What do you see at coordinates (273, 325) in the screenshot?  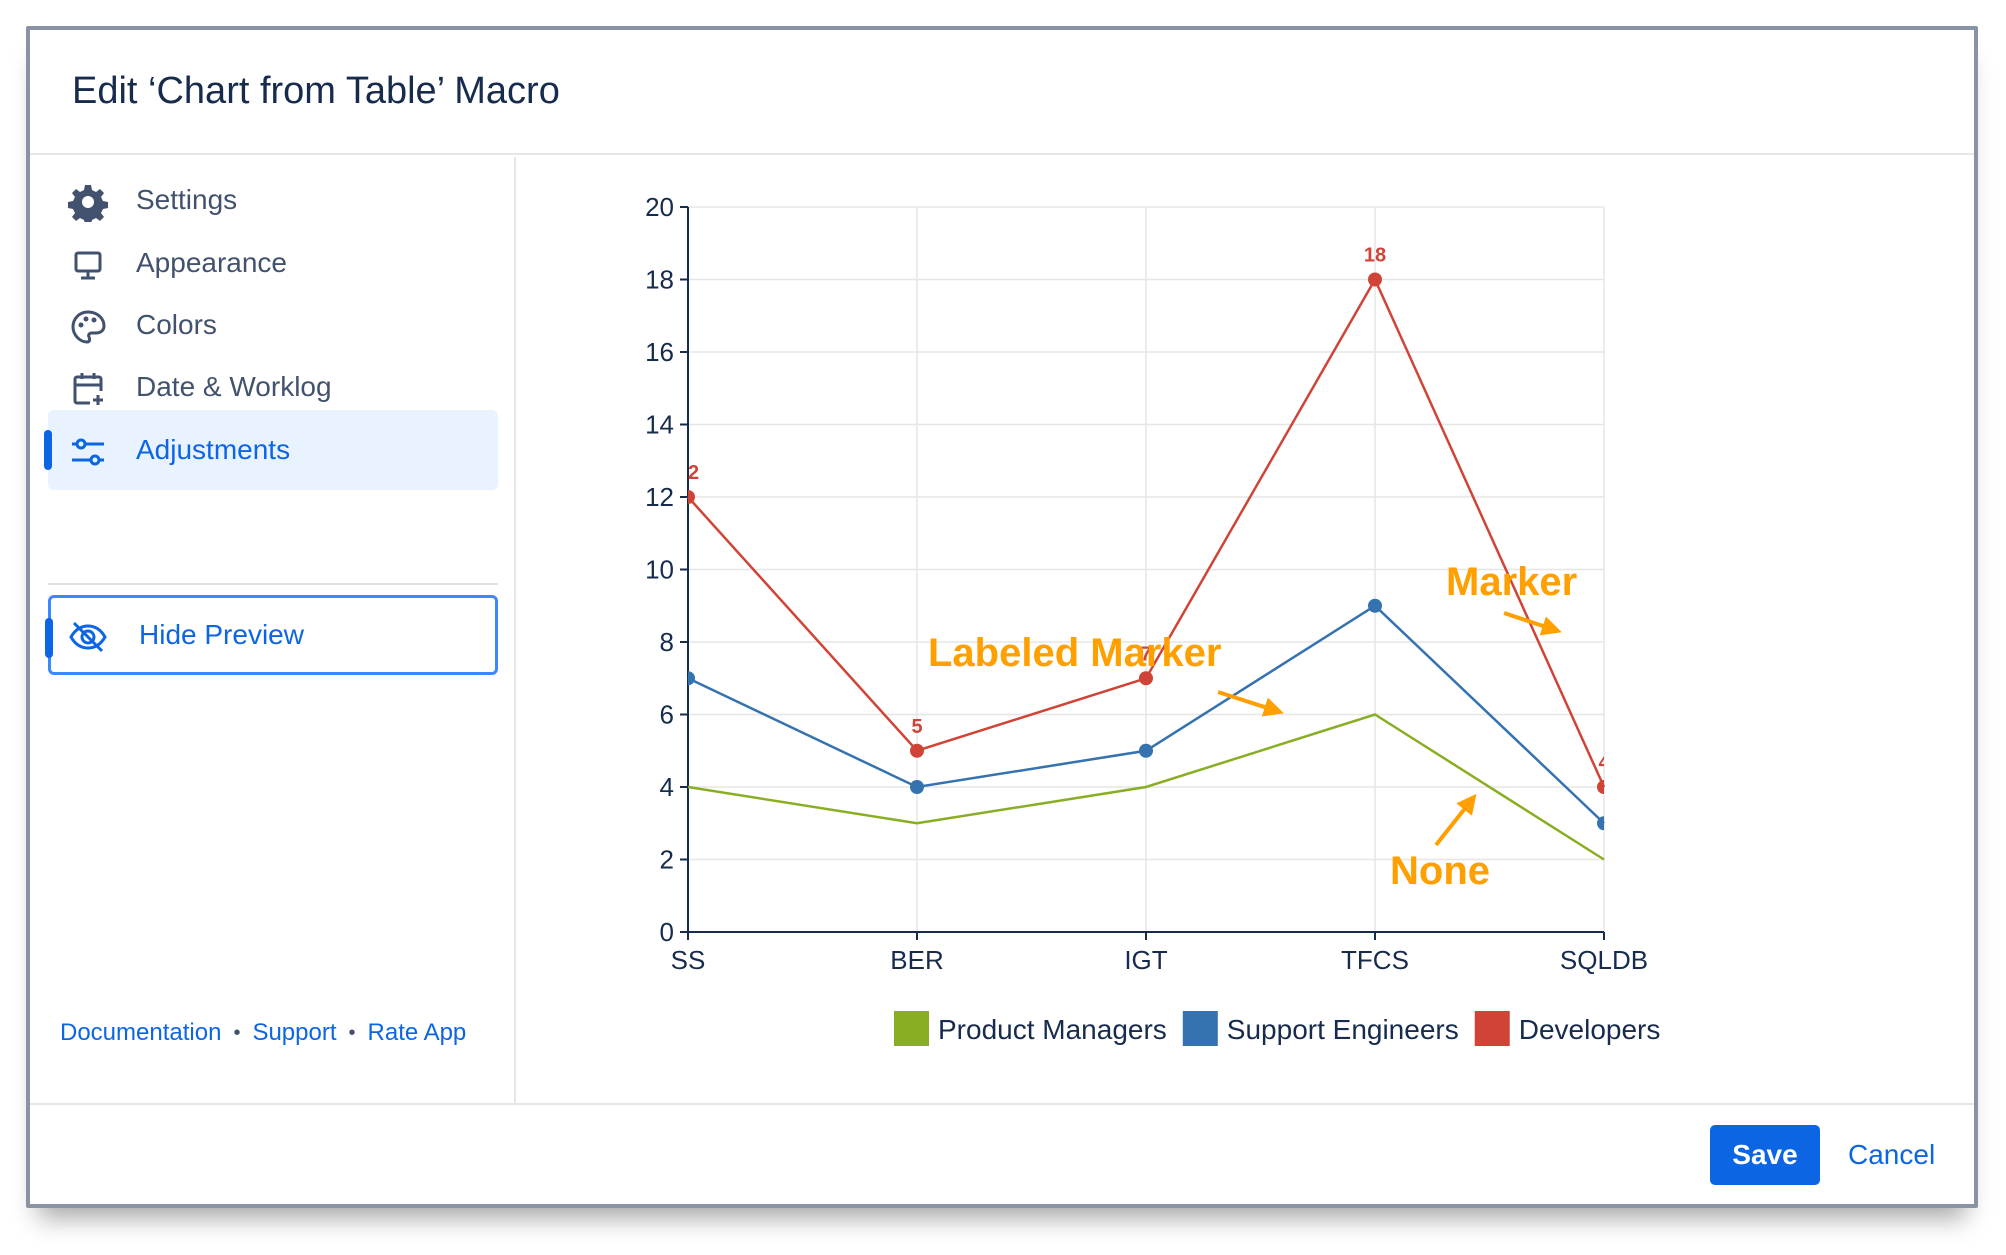 I see `sidebar-item-colors: Colors` at bounding box center [273, 325].